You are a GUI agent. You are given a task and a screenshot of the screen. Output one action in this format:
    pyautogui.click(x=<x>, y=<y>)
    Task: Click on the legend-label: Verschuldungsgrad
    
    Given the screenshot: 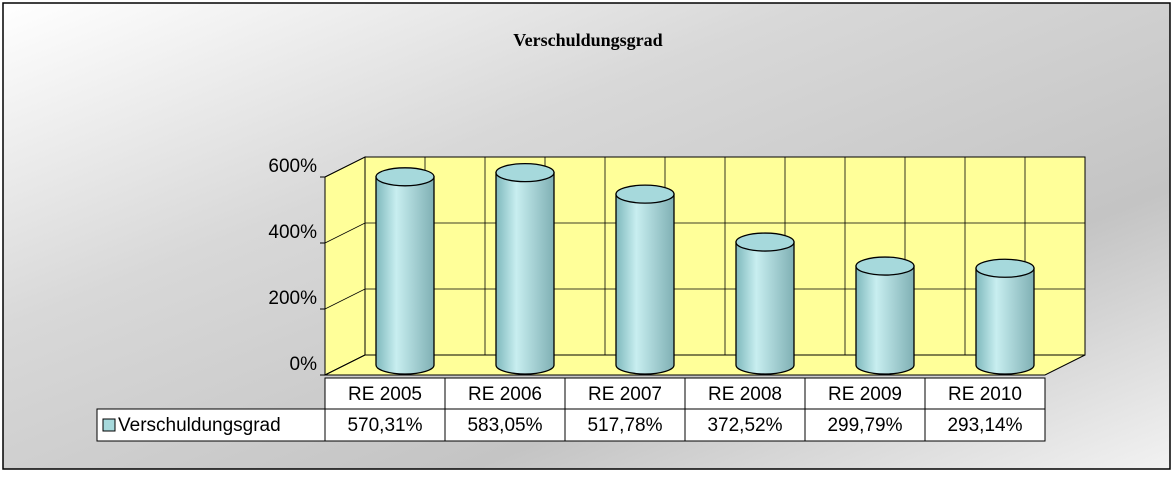 What is the action you would take?
    pyautogui.click(x=199, y=425)
    